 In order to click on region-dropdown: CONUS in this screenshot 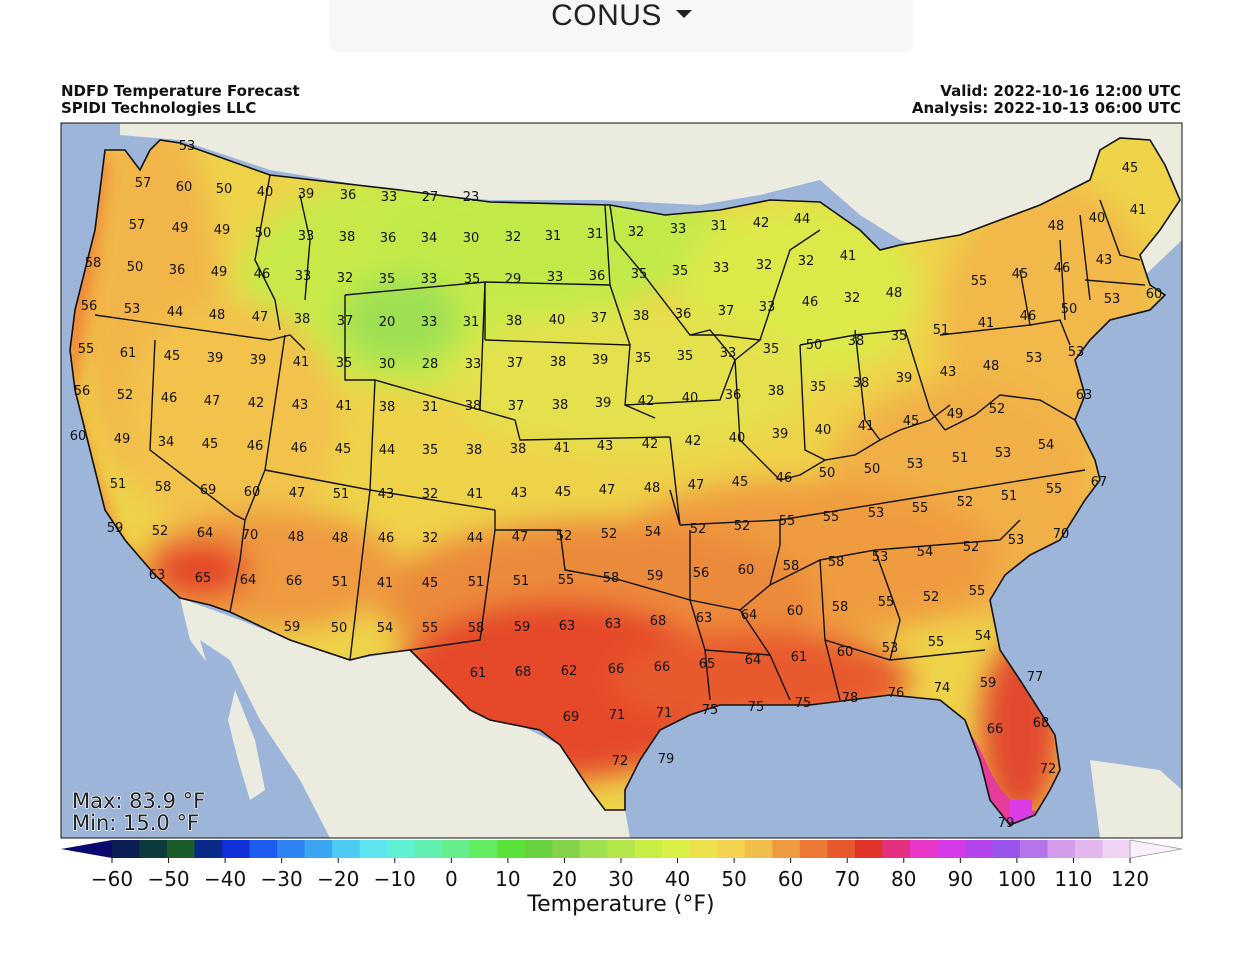, I will do `click(621, 26)`.